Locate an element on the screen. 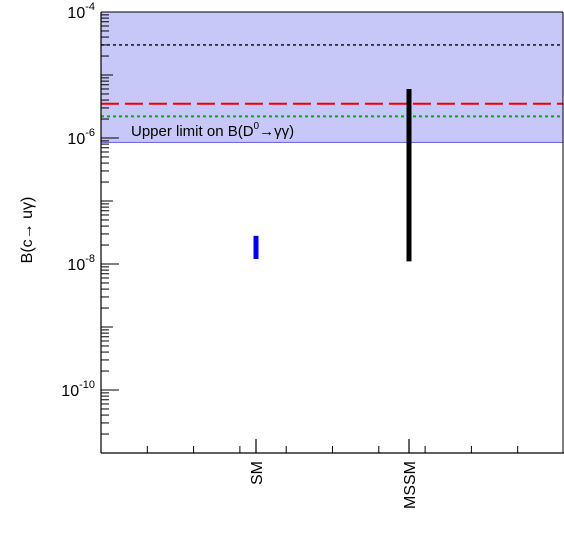  annotation-suffix: →γγ) is located at coordinates (276, 131).